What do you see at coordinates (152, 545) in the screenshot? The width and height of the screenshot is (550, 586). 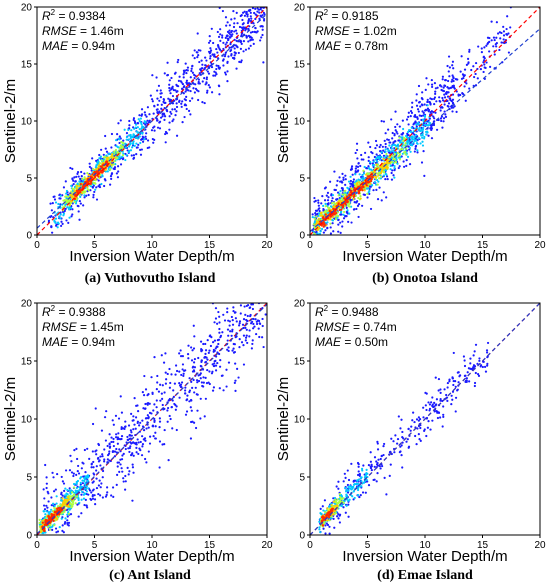 I see `x-tick-label: 10` at bounding box center [152, 545].